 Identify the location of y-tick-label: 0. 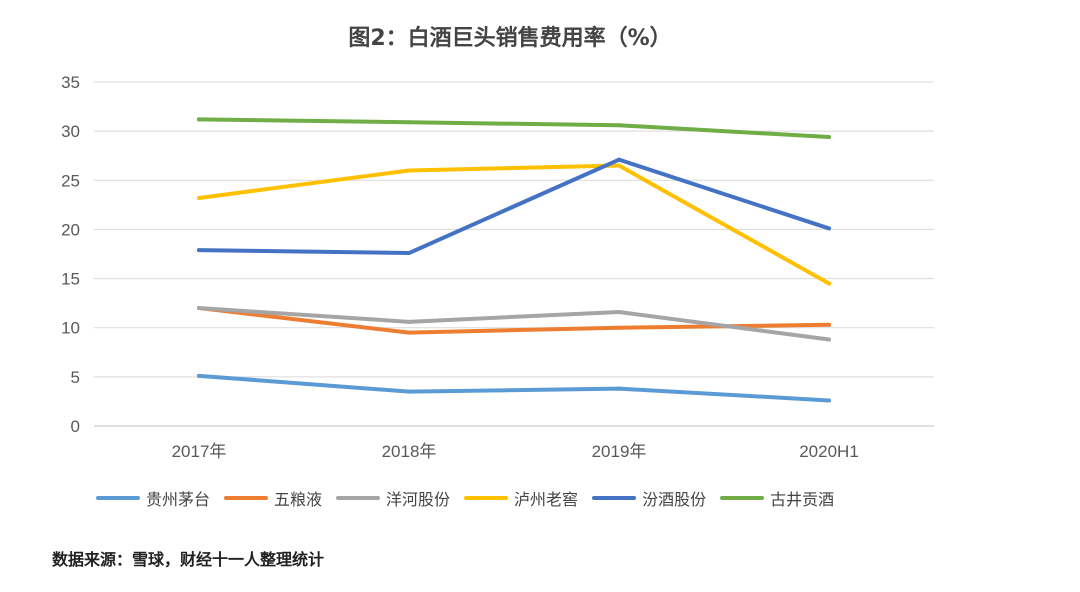
(75, 426).